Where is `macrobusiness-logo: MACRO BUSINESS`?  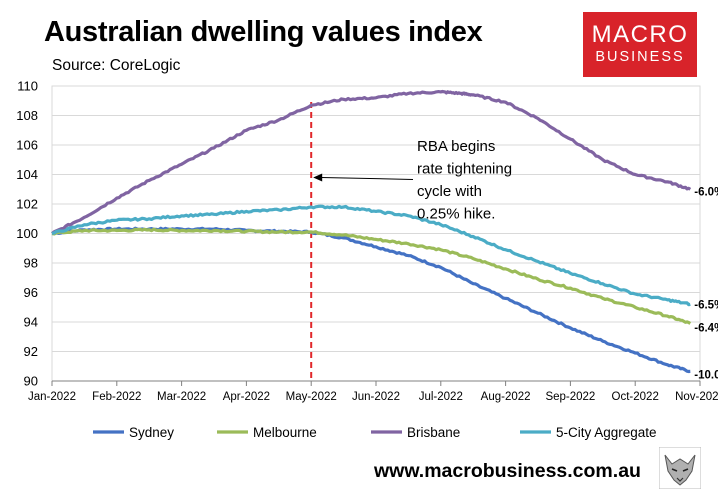 macrobusiness-logo: MACRO BUSINESS is located at coordinates (640, 44).